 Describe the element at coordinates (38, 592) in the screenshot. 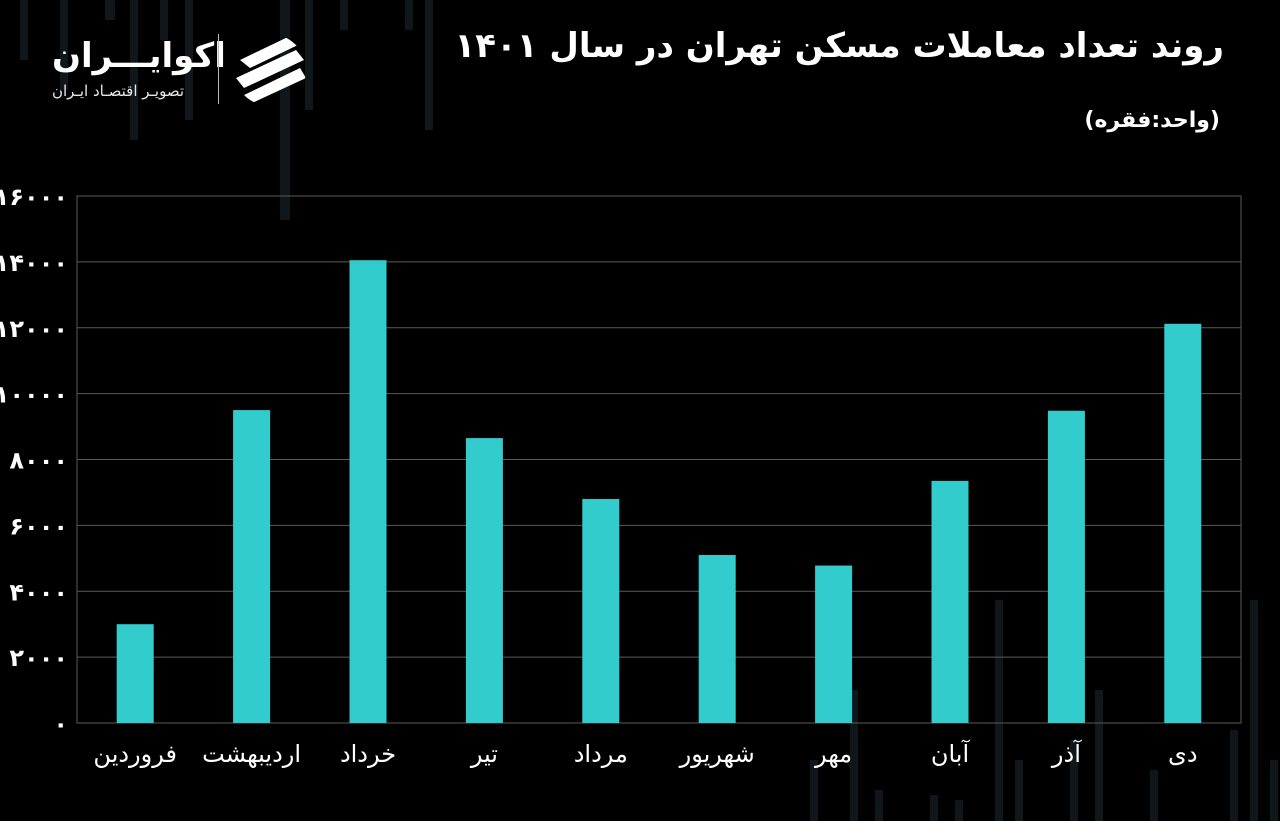

I see `y-tick-label: ۴۰۰۰` at that location.